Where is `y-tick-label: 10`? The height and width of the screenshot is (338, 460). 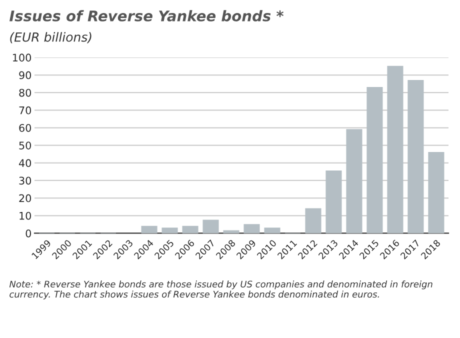 y-tick-label: 10 is located at coordinates (26, 216).